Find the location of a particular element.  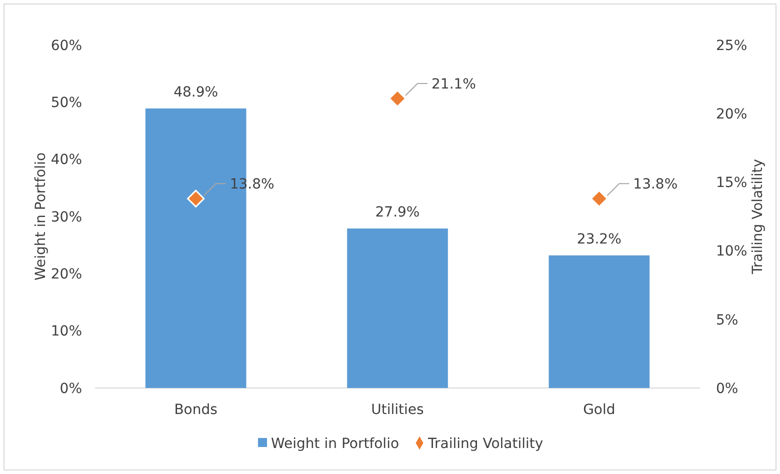

y-tick-label: 40% is located at coordinates (66, 160).